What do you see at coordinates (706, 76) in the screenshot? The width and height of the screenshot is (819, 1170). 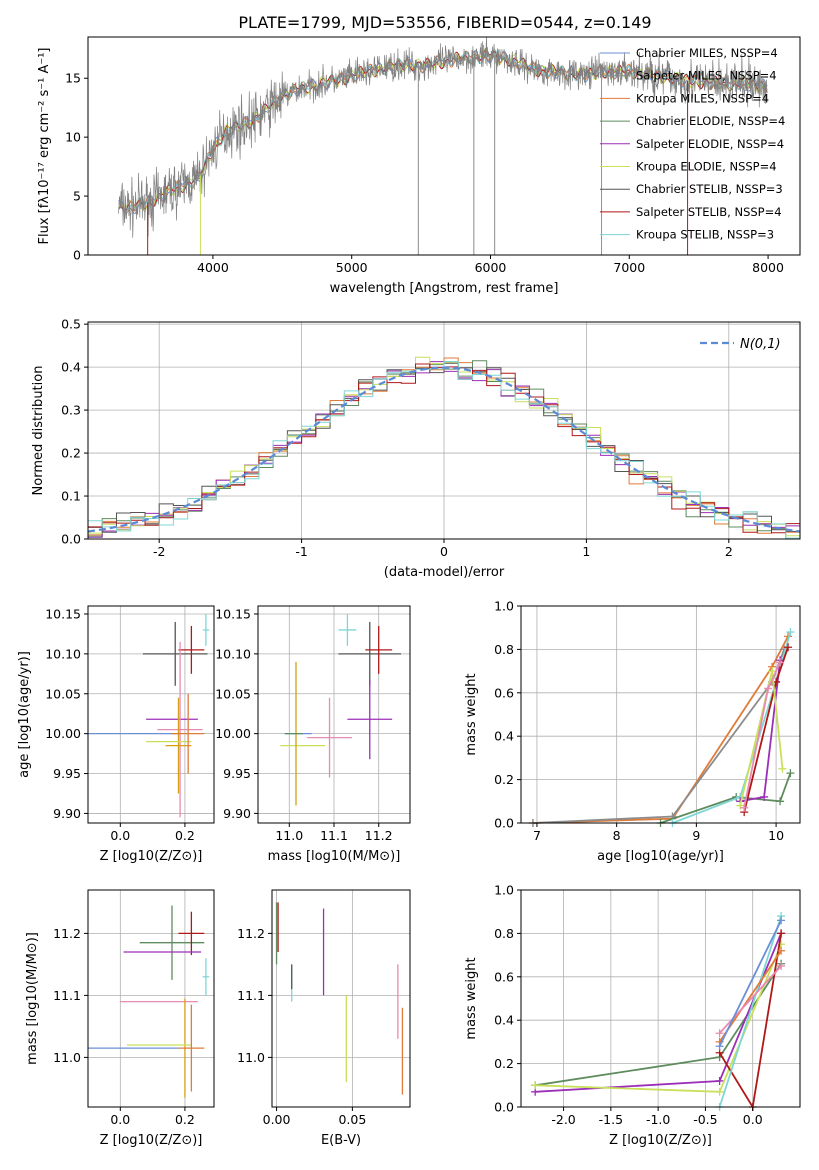 I see `legend-label: Salpeter MILES, NSSP=4` at bounding box center [706, 76].